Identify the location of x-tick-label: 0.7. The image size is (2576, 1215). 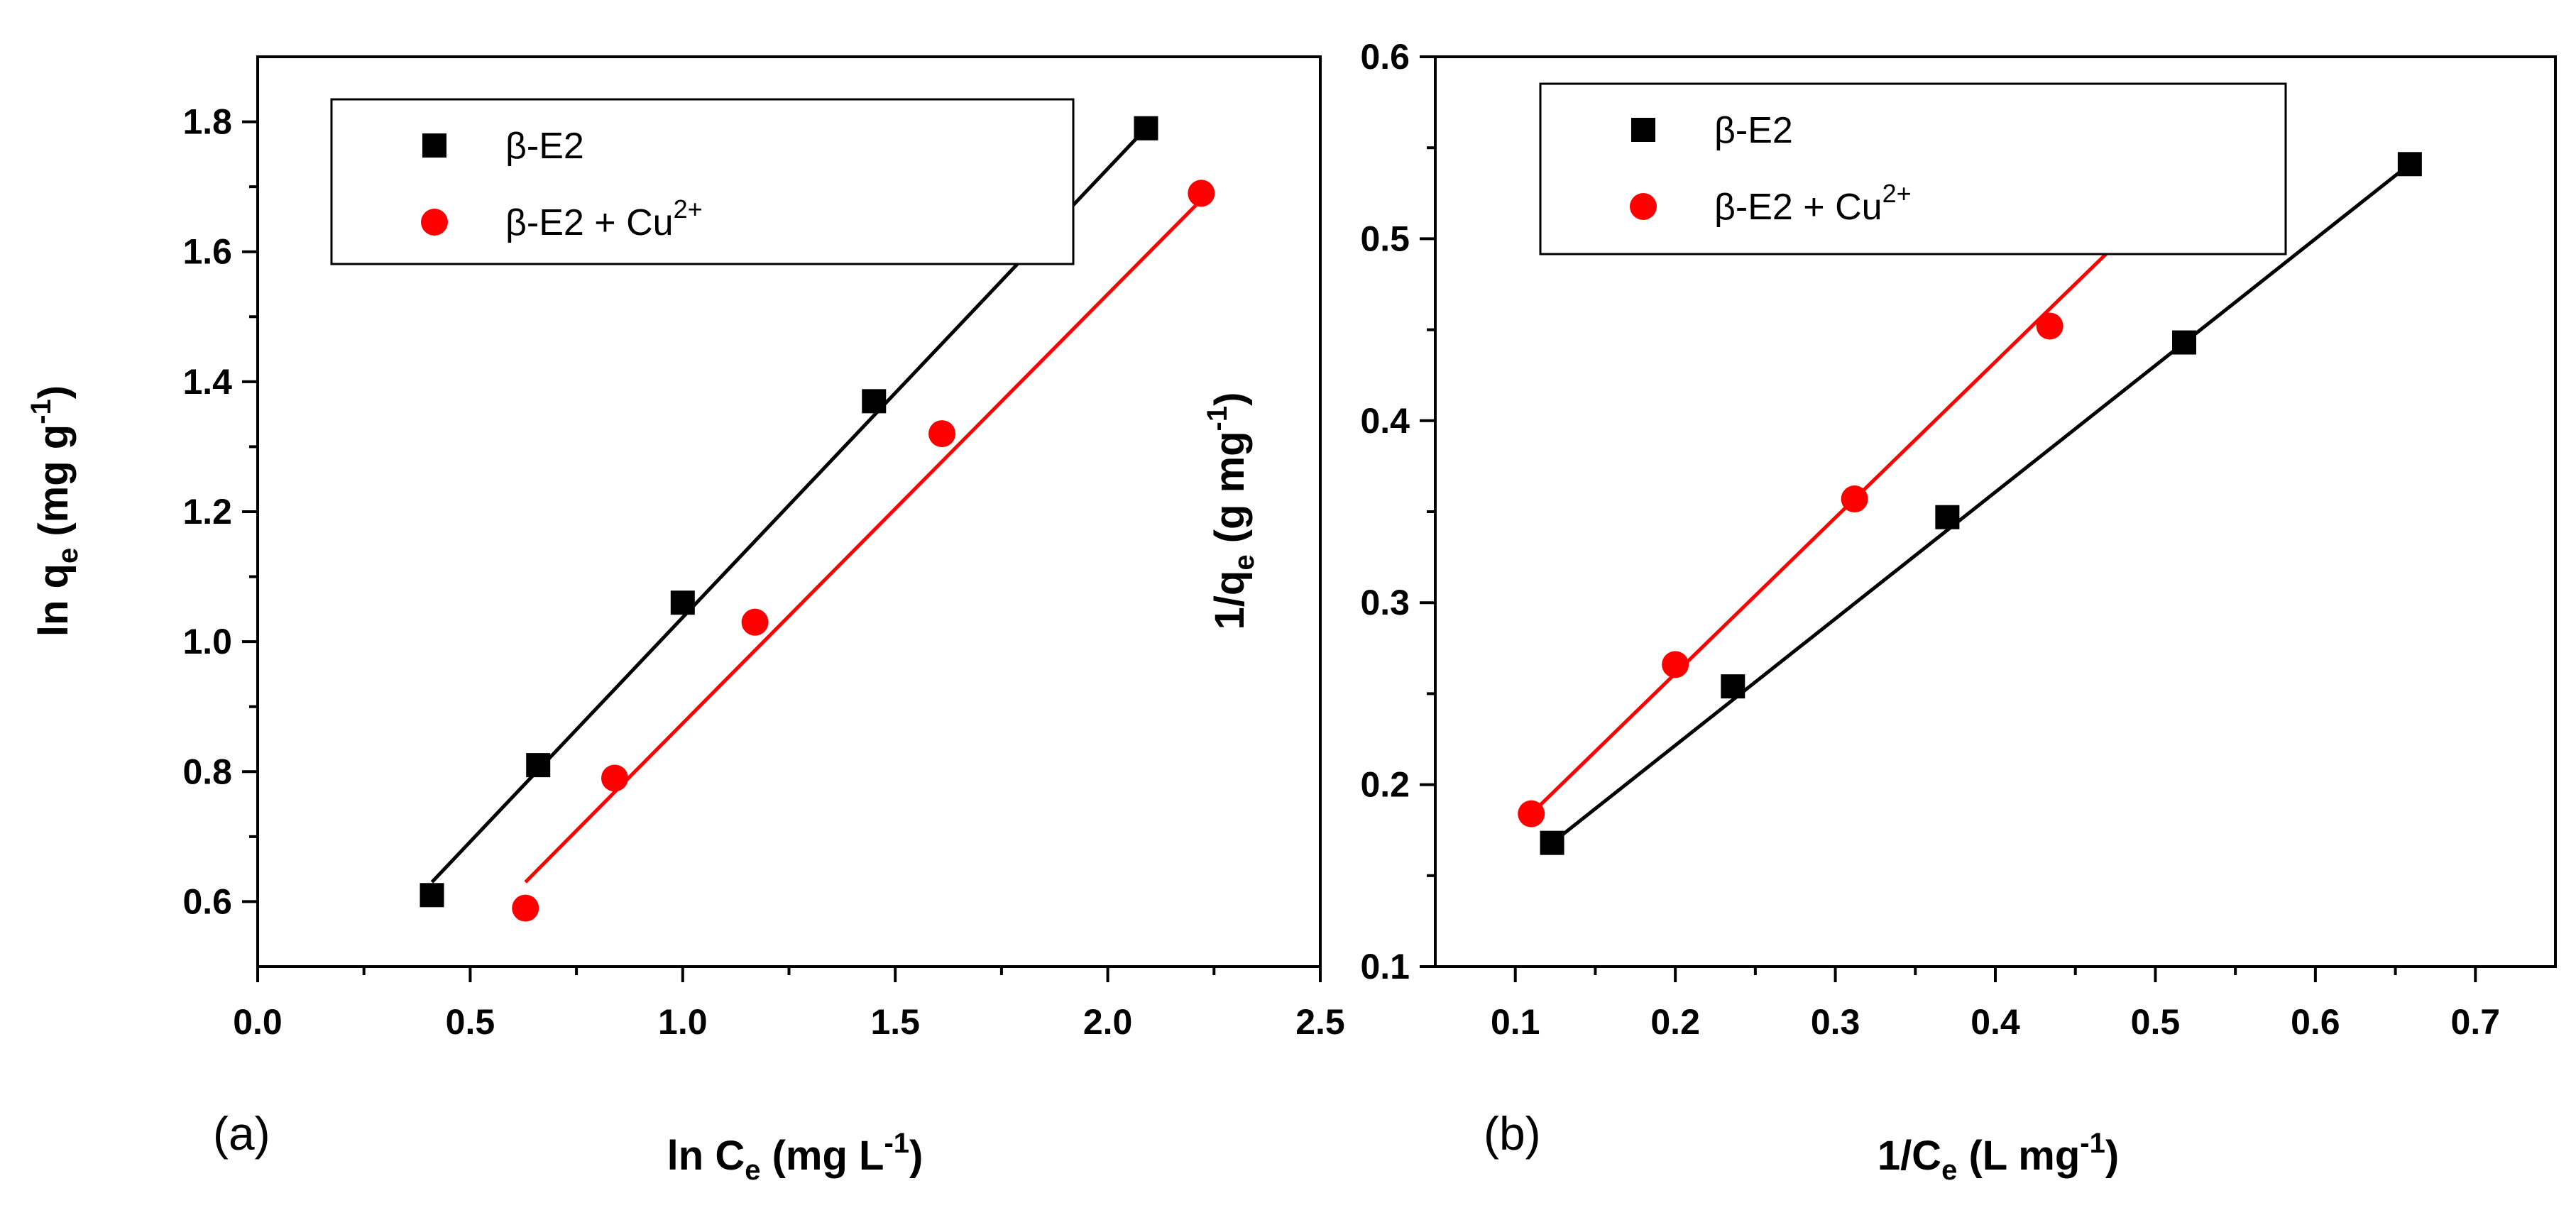
(2476, 1022).